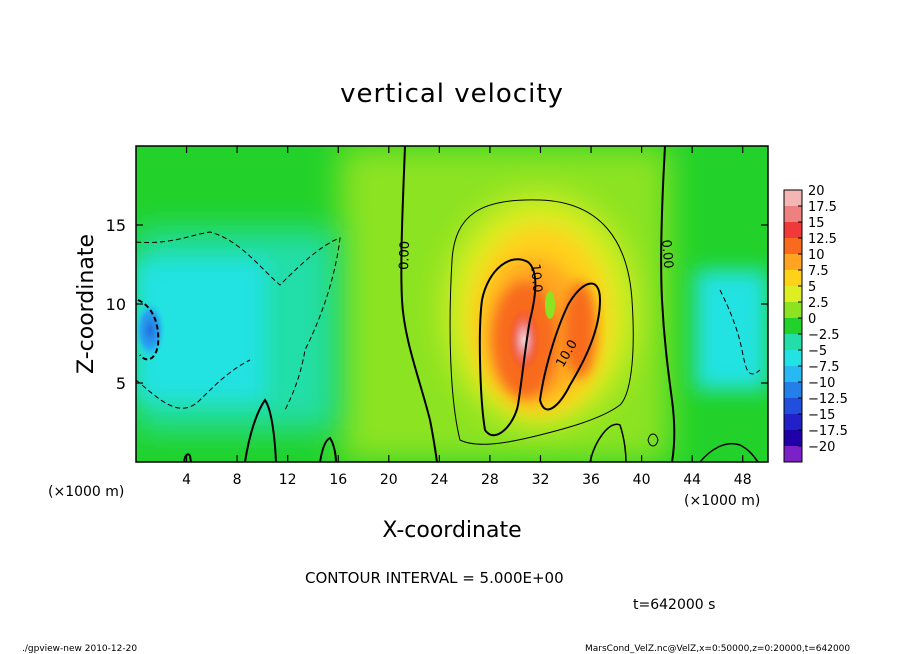 The height and width of the screenshot is (654, 904). I want to click on x-tick-label: 24, so click(439, 480).